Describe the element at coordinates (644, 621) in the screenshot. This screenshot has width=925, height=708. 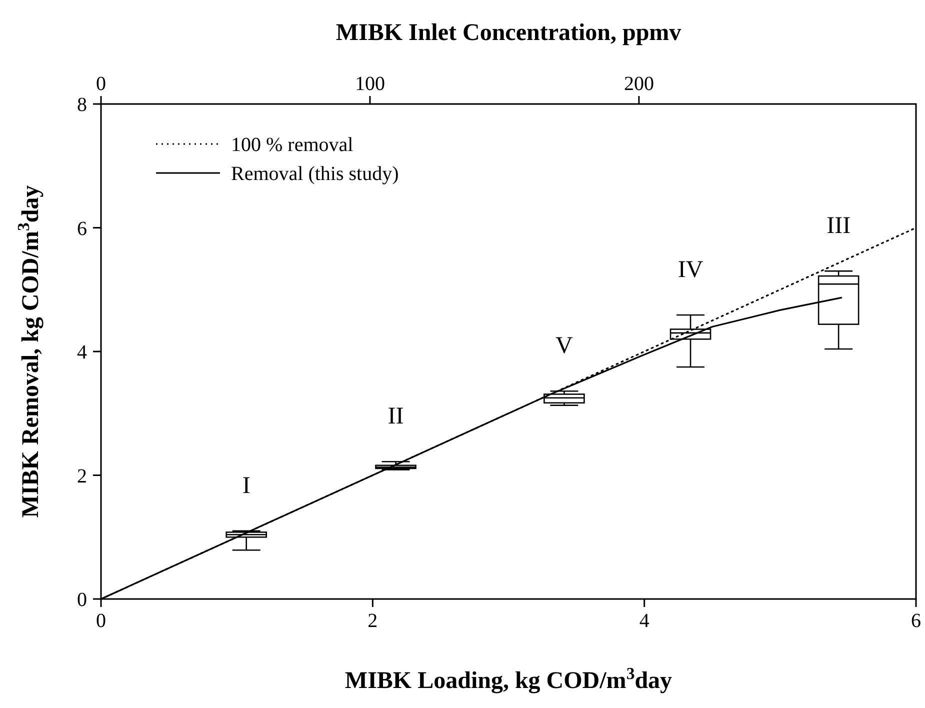
I see `x-tick-label: 4` at that location.